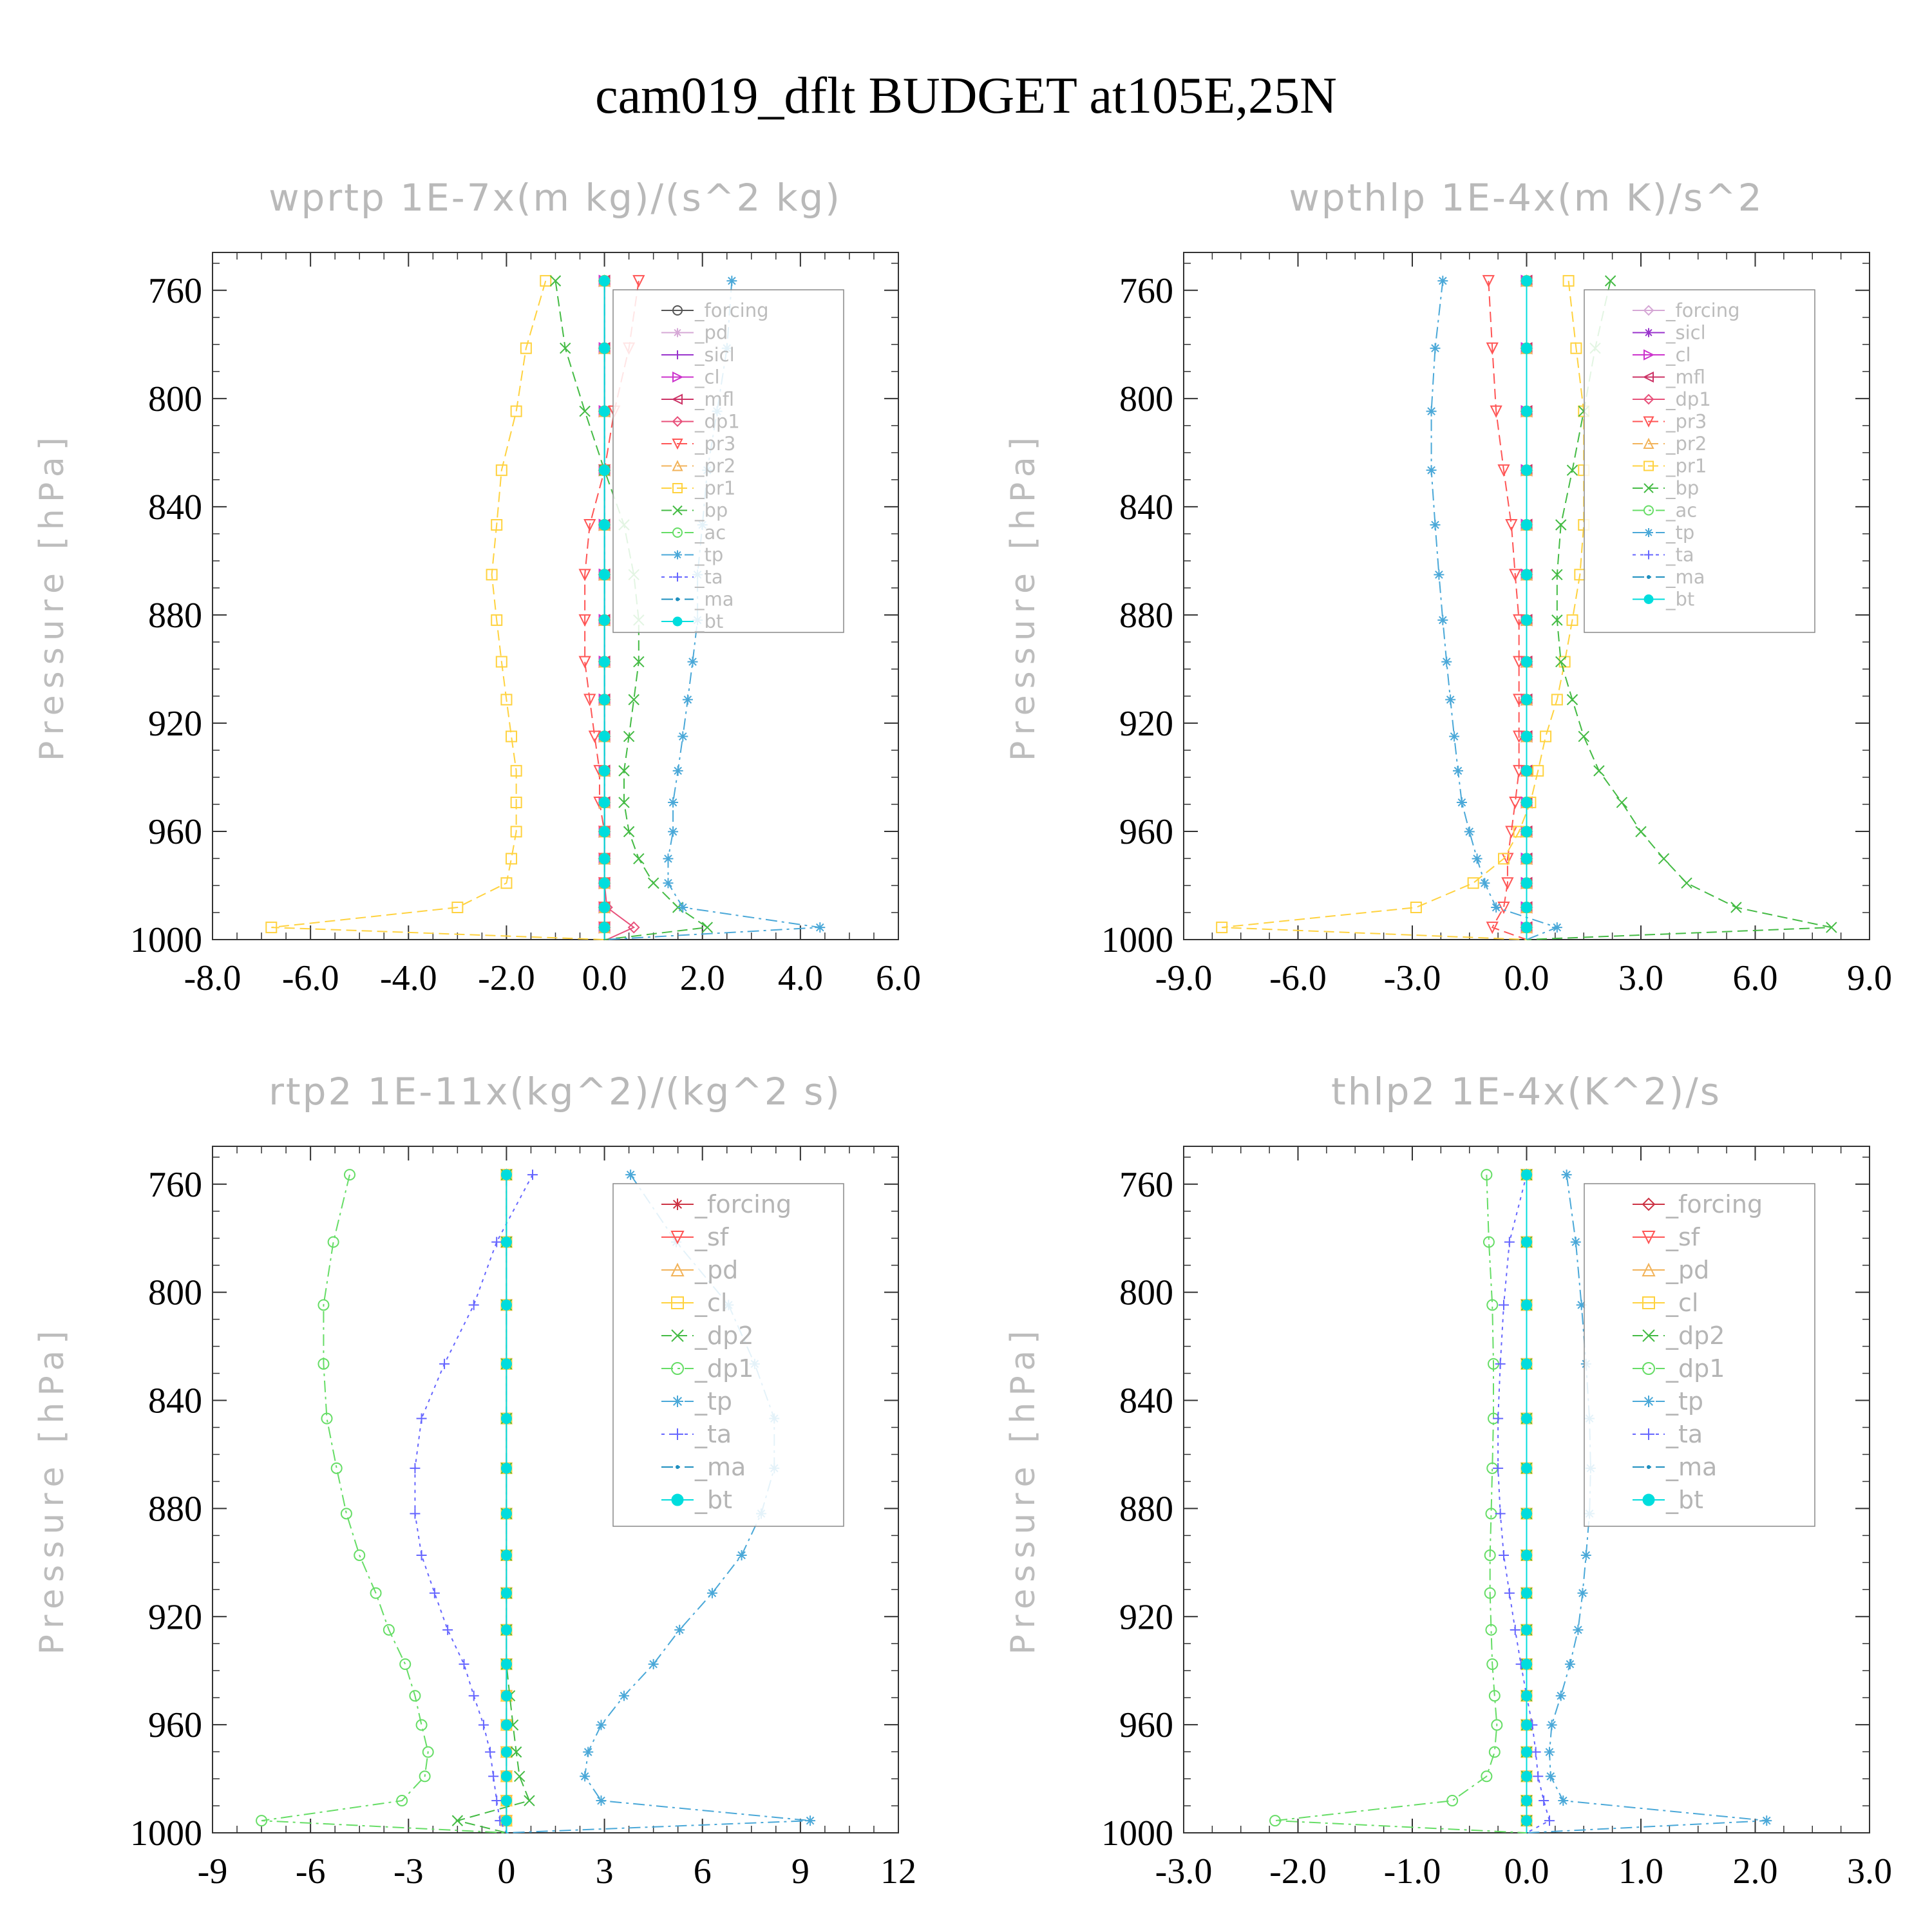 This screenshot has height=1932, width=1932. Describe the element at coordinates (1494, 608) in the screenshot. I see `series-tp` at that location.